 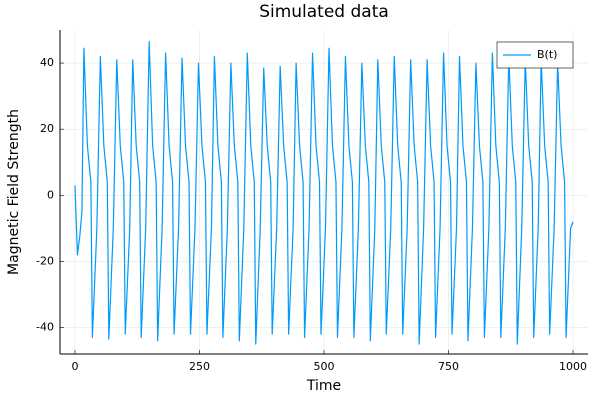 What do you see at coordinates (324, 12) in the screenshot?
I see `chart-title: Simulated data` at bounding box center [324, 12].